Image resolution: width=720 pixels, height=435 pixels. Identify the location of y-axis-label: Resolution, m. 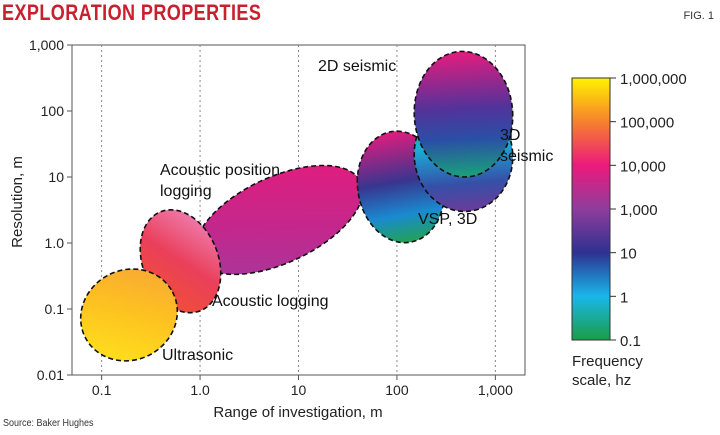
(17, 202).